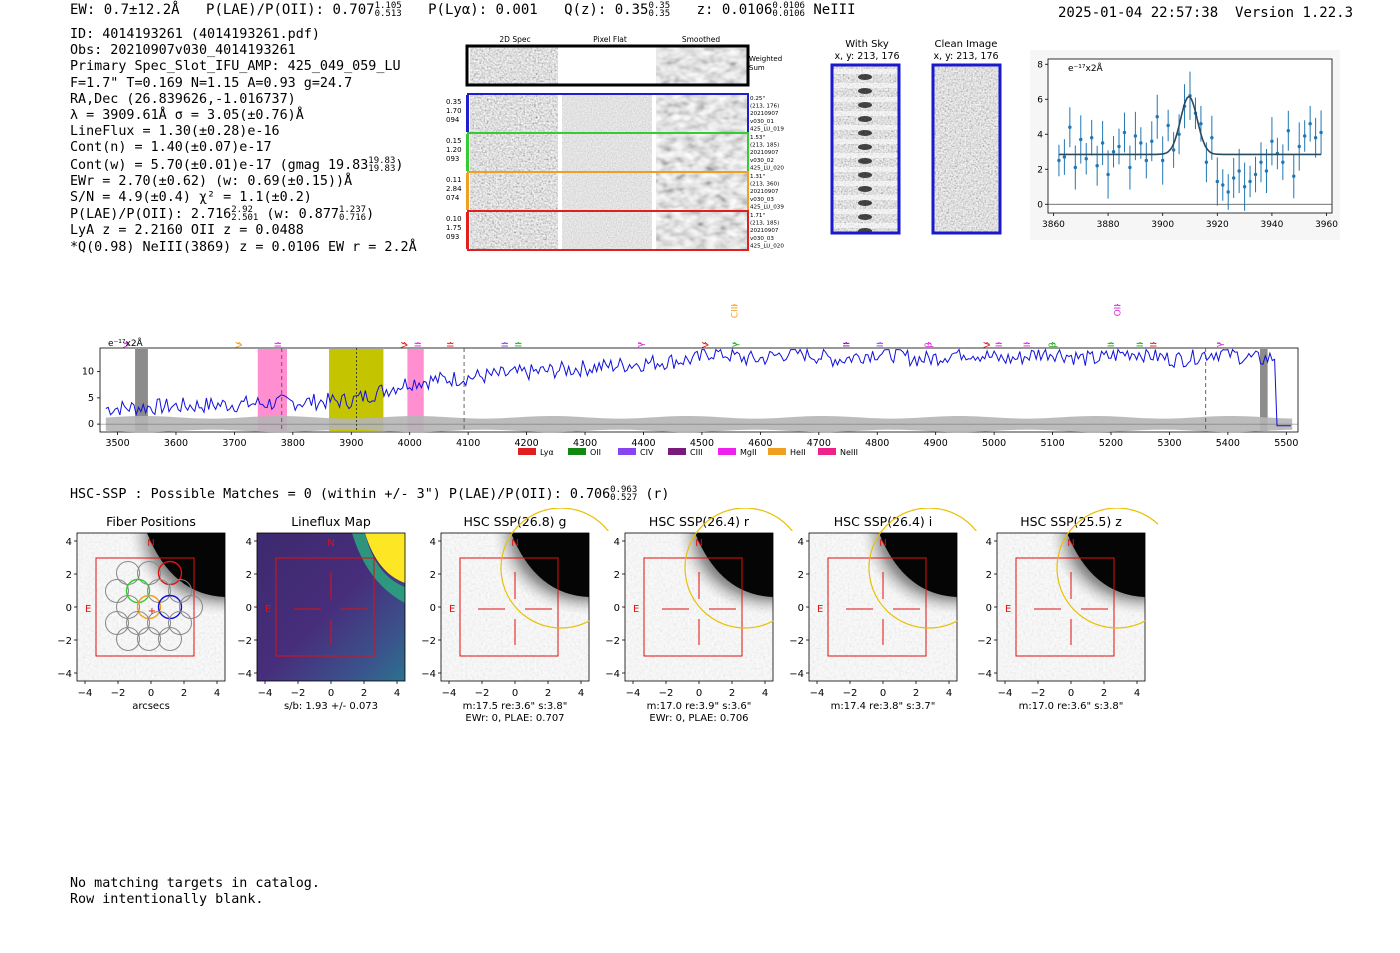 The image size is (1400, 953). What do you see at coordinates (515, 521) in the screenshot?
I see `hsc-panel-title: HSC SSP(26.8) g` at bounding box center [515, 521].